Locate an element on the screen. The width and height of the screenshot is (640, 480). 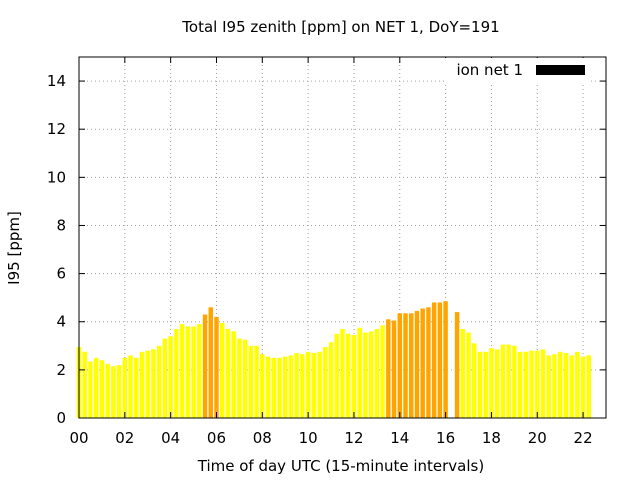
x-tick-label: 04 is located at coordinates (170, 438).